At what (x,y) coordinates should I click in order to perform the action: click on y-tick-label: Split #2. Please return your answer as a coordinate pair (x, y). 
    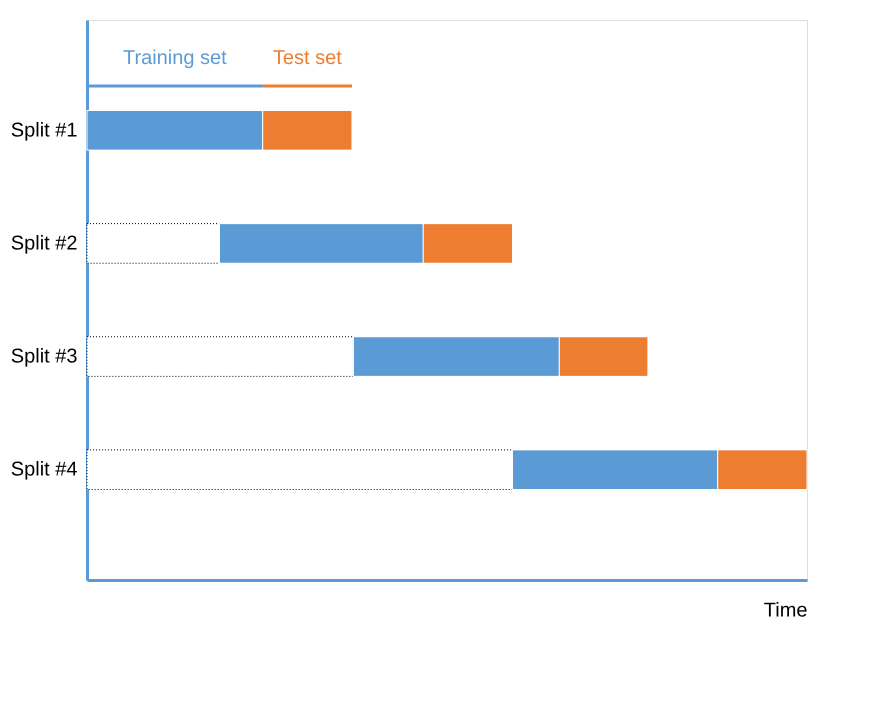
    Looking at the image, I should click on (44, 243).